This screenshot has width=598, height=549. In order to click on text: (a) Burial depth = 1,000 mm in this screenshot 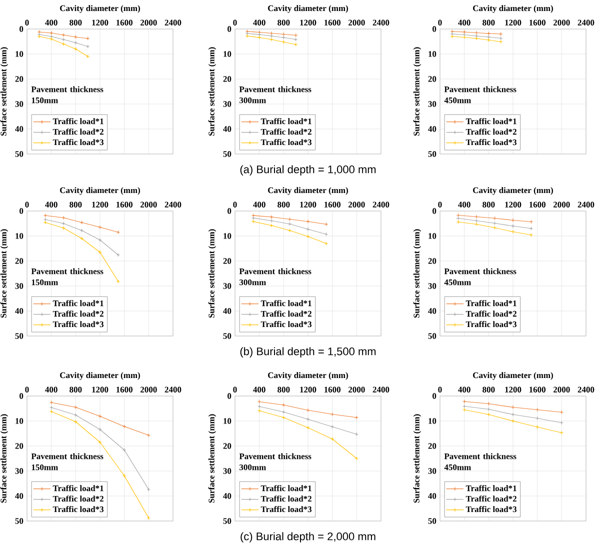, I will do `click(308, 170)`.